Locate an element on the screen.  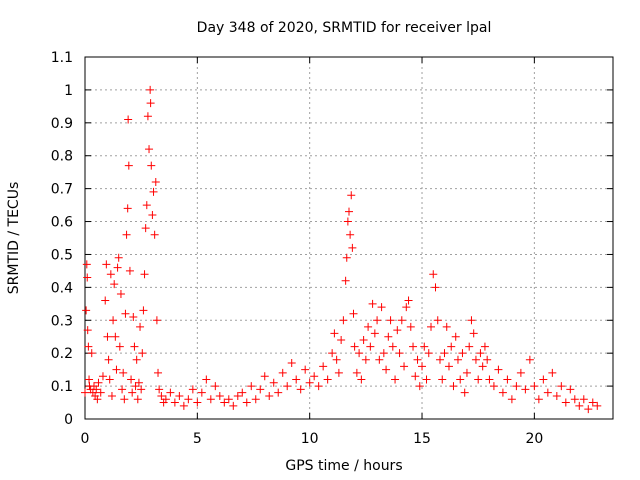
x-tick-label: 5 is located at coordinates (197, 439).